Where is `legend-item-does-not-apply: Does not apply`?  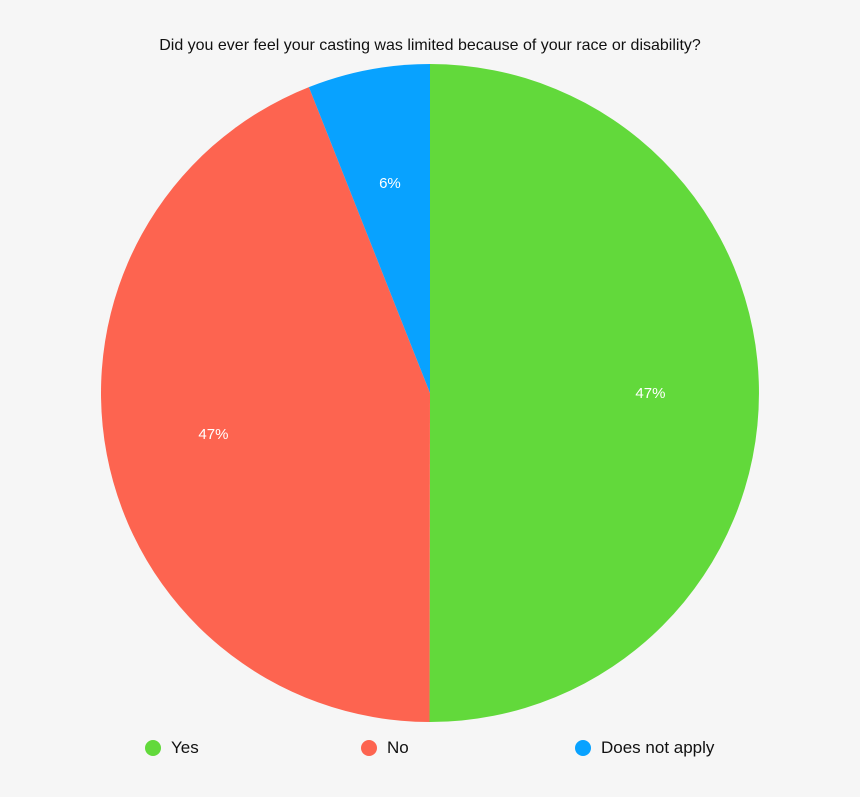
legend-item-does-not-apply: Does not apply is located at coordinates (644, 748).